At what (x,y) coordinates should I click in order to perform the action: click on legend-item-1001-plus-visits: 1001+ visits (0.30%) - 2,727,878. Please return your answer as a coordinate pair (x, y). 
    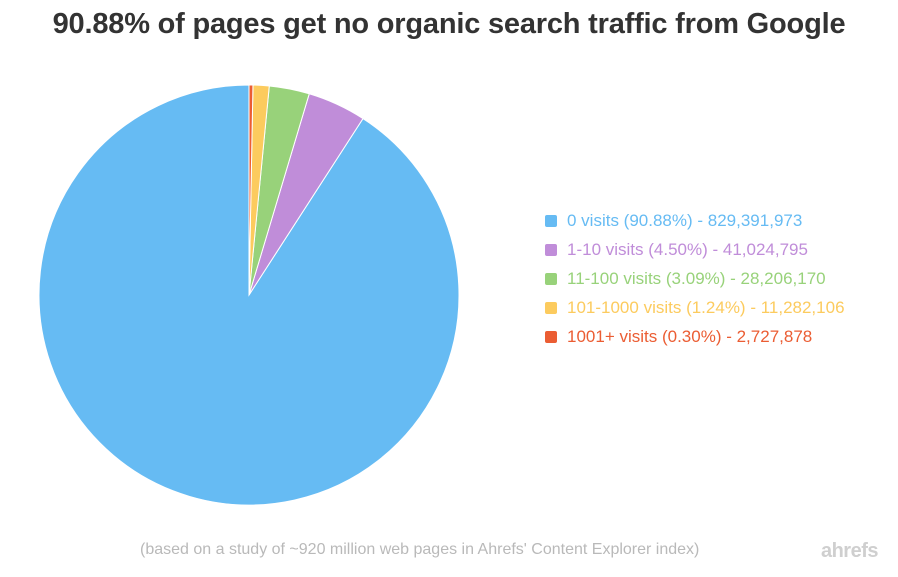
    Looking at the image, I should click on (695, 336).